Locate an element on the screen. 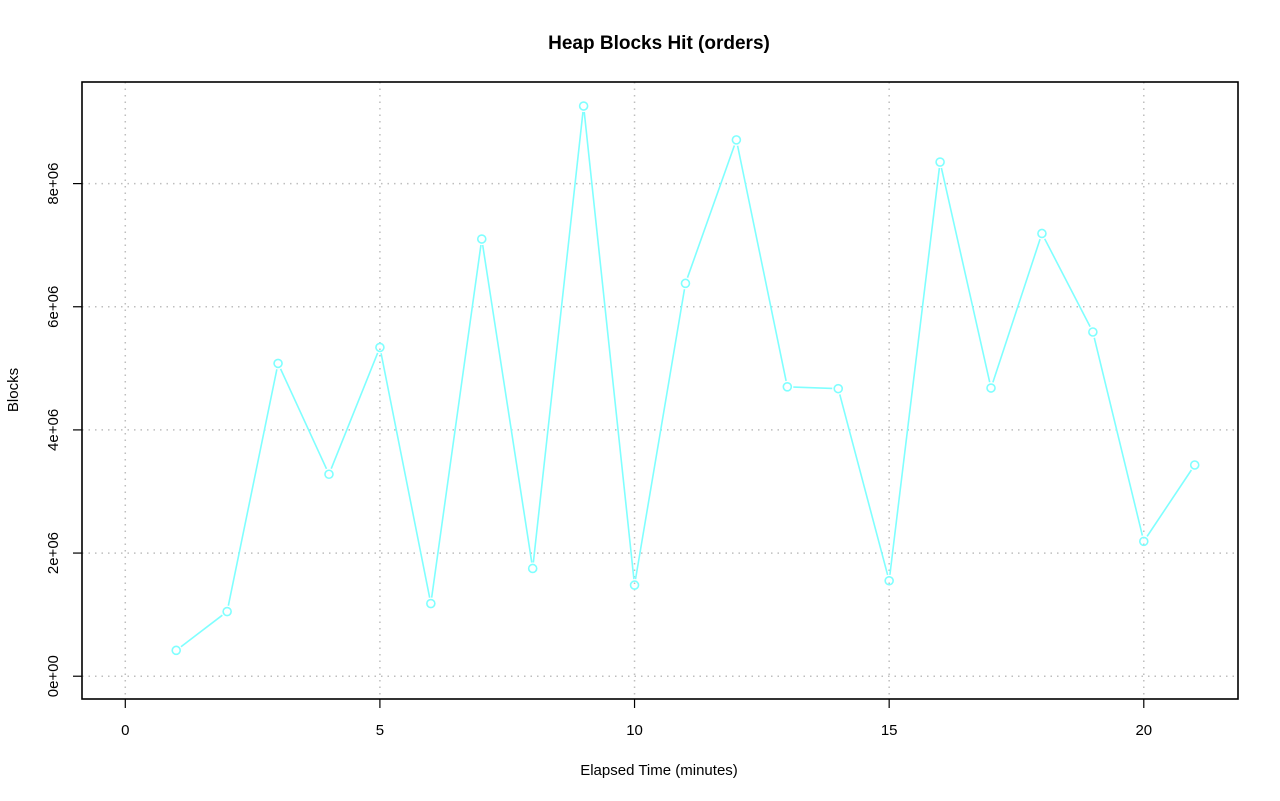 This screenshot has height=801, width=1280. x-axis: 0 5 10 15 20 is located at coordinates (636, 719).